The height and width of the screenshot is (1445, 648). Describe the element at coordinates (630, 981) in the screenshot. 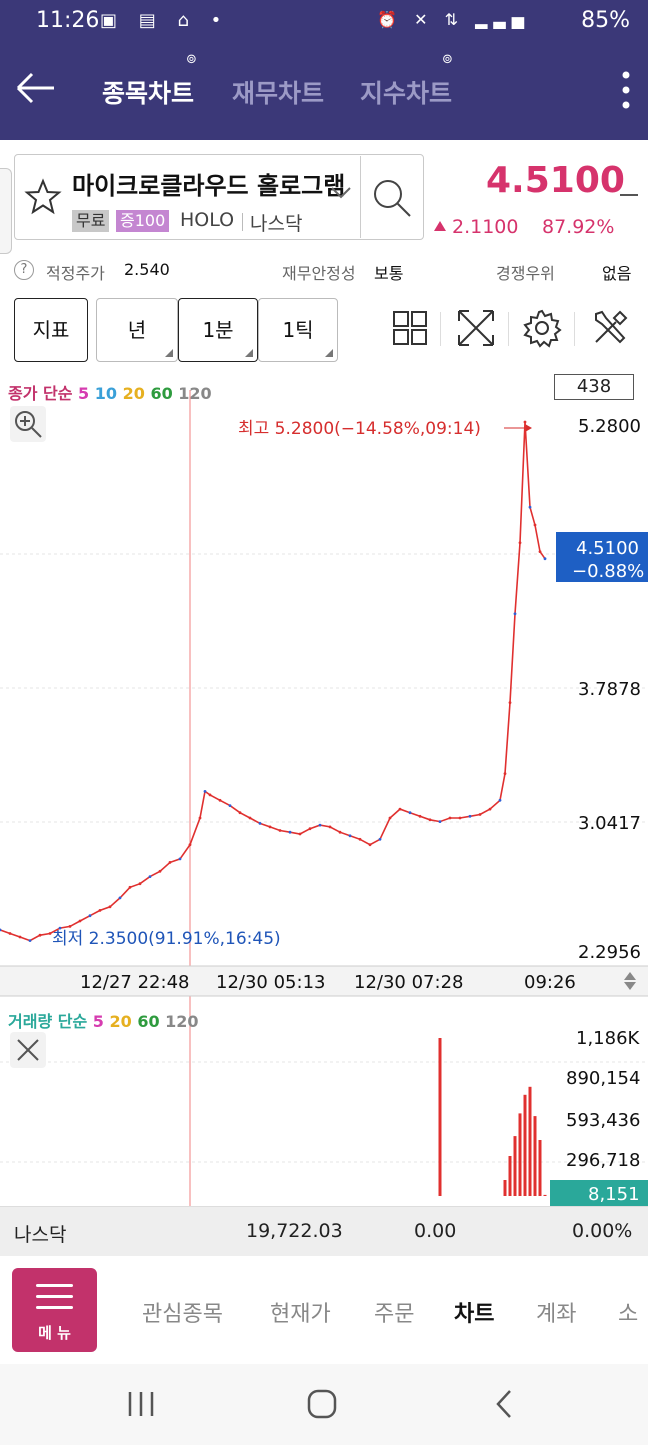

I see `scroll-arrows-icon` at that location.